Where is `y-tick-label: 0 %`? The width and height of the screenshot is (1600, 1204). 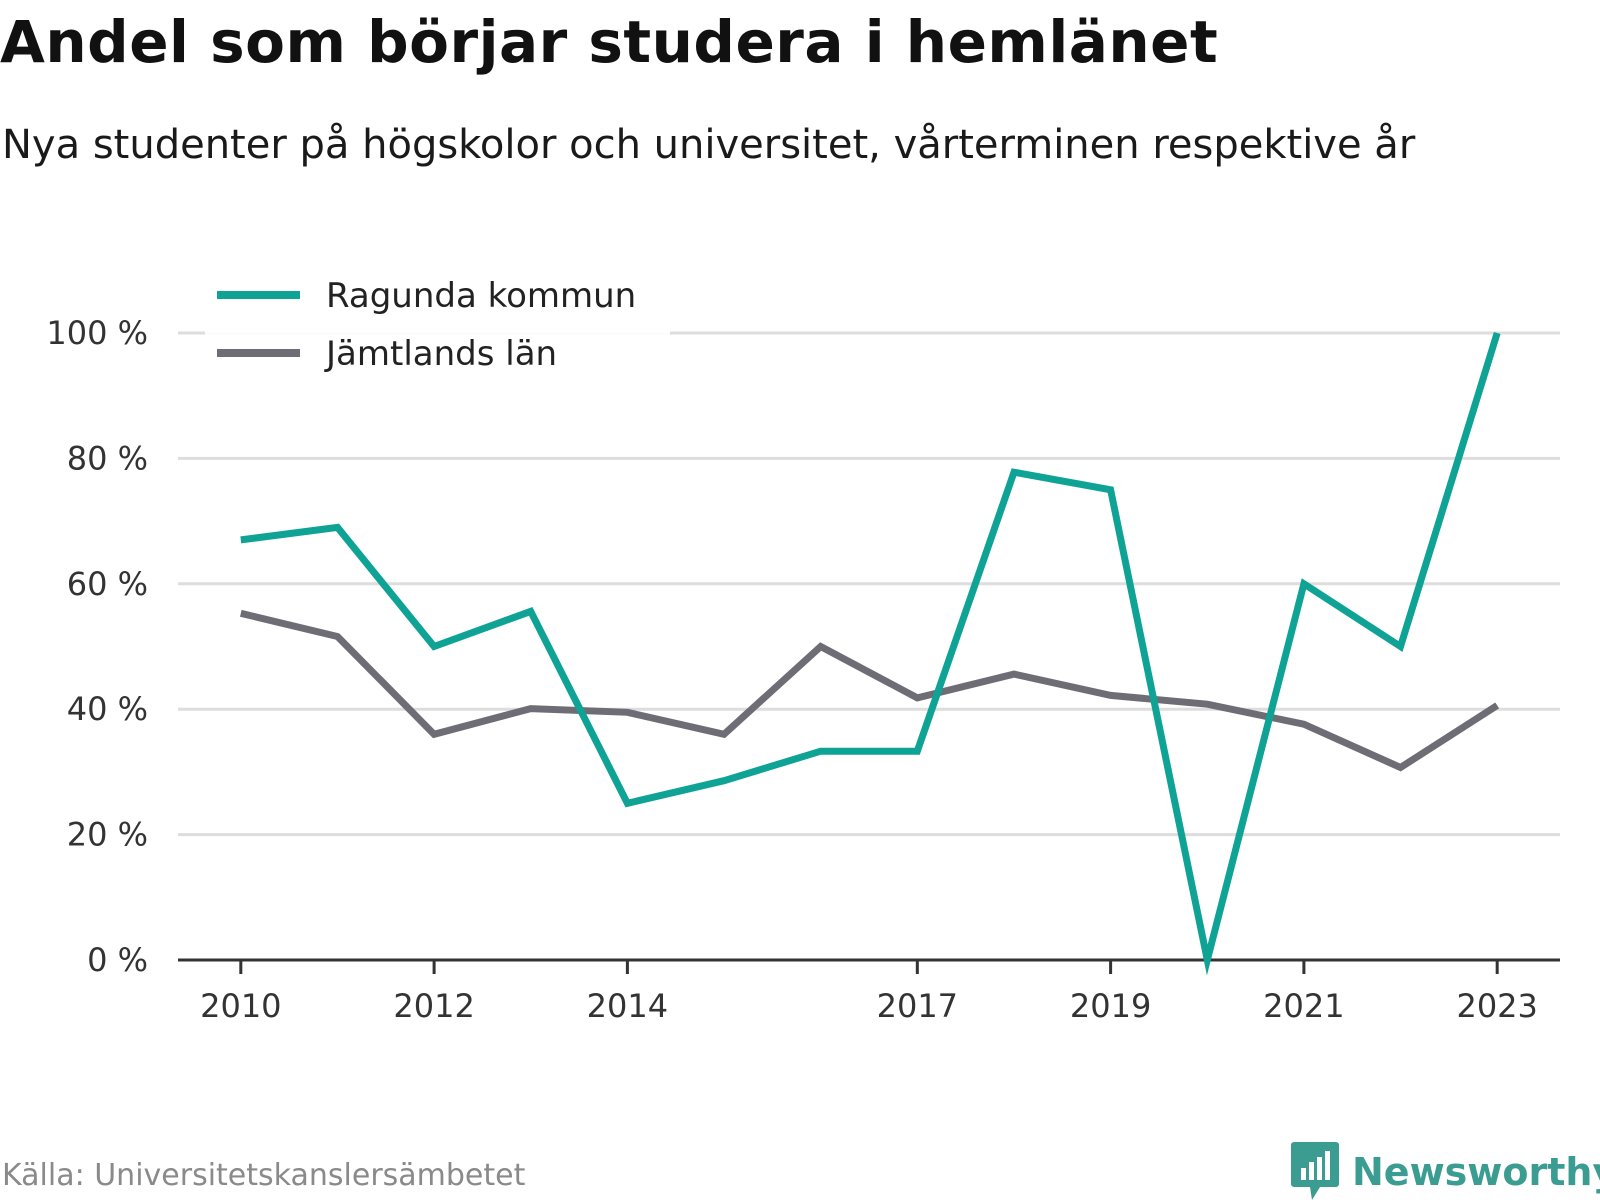 y-tick-label: 0 % is located at coordinates (117, 960).